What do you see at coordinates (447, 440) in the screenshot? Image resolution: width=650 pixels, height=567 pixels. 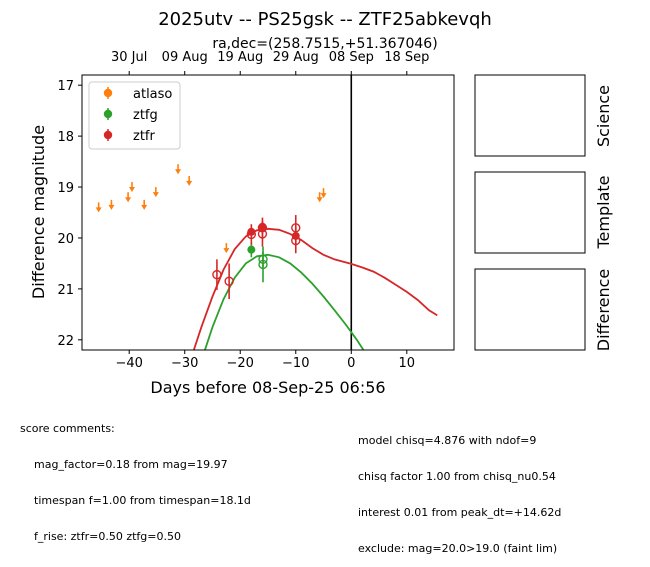 I see `model-comment-line: model chisq=4.876 with ndof=9` at bounding box center [447, 440].